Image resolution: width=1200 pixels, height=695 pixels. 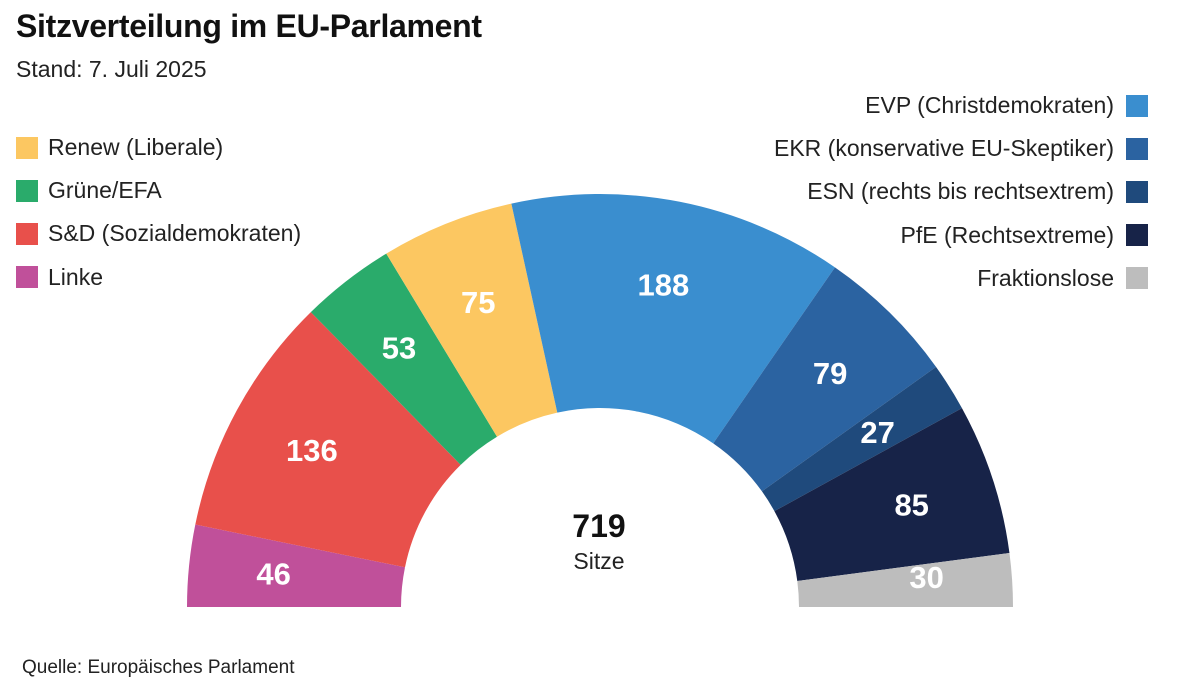 What do you see at coordinates (1137, 148) in the screenshot?
I see `legend-swatch-ekr` at bounding box center [1137, 148].